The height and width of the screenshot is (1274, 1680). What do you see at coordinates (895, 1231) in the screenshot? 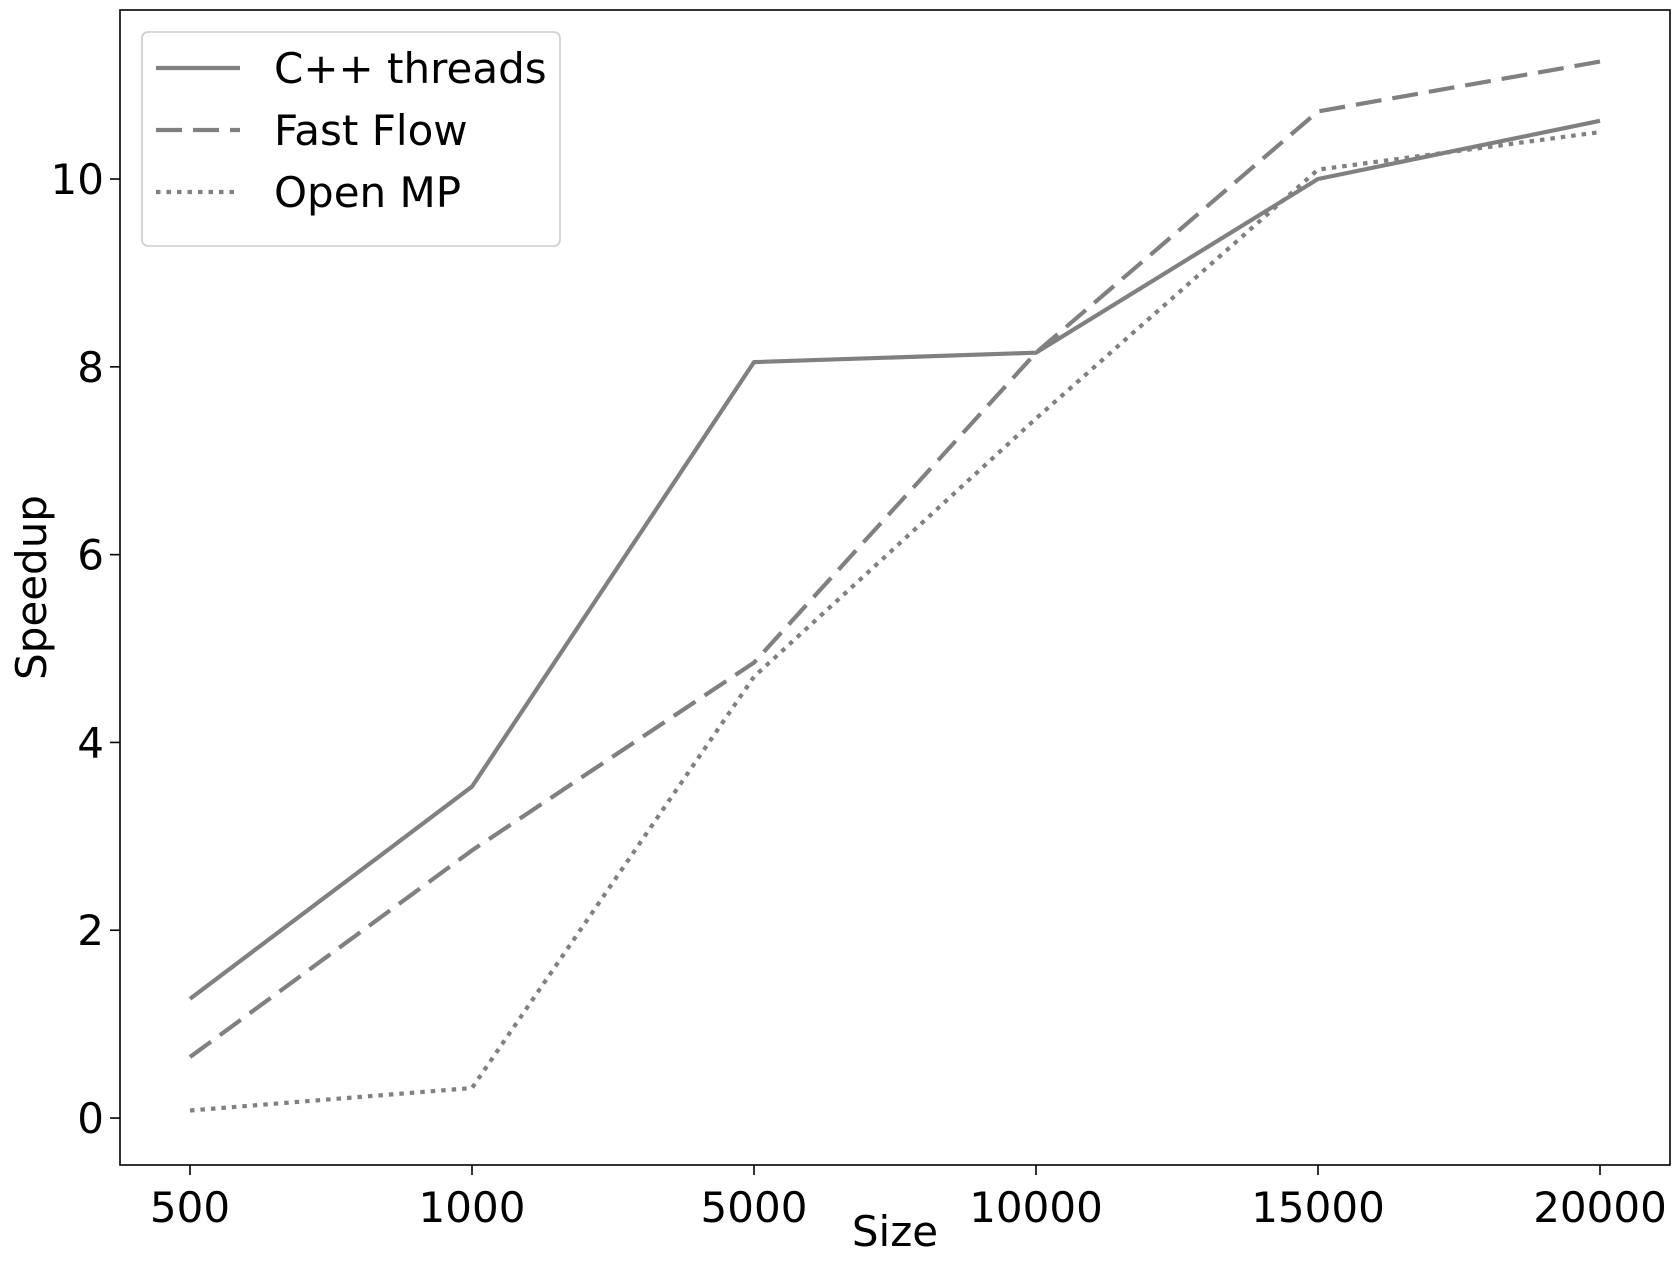
I see `x-axis-label: Size` at bounding box center [895, 1231].